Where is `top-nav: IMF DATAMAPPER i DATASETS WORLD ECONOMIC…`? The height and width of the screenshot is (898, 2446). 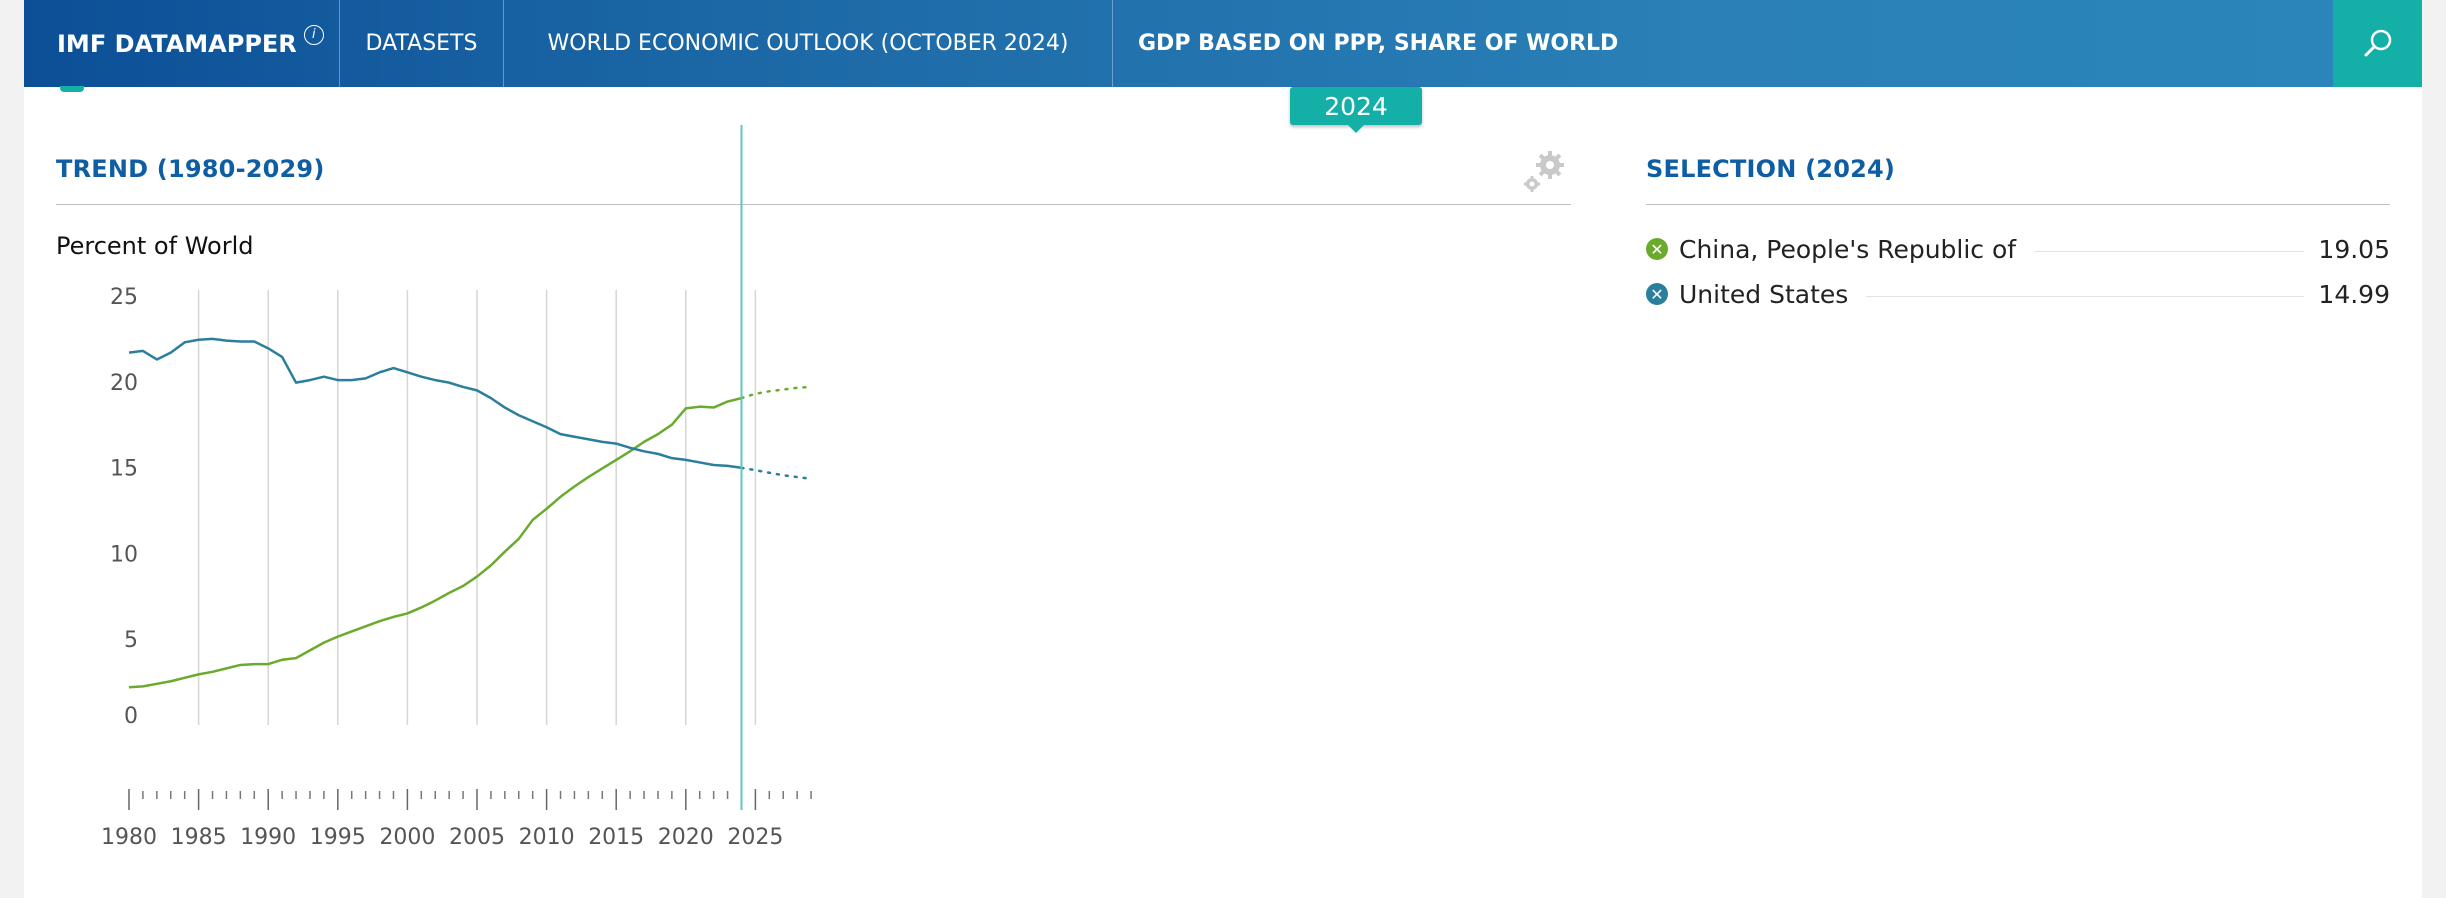 top-nav: IMF DATAMAPPER i DATASETS WORLD ECONOMIC… is located at coordinates (1223, 43).